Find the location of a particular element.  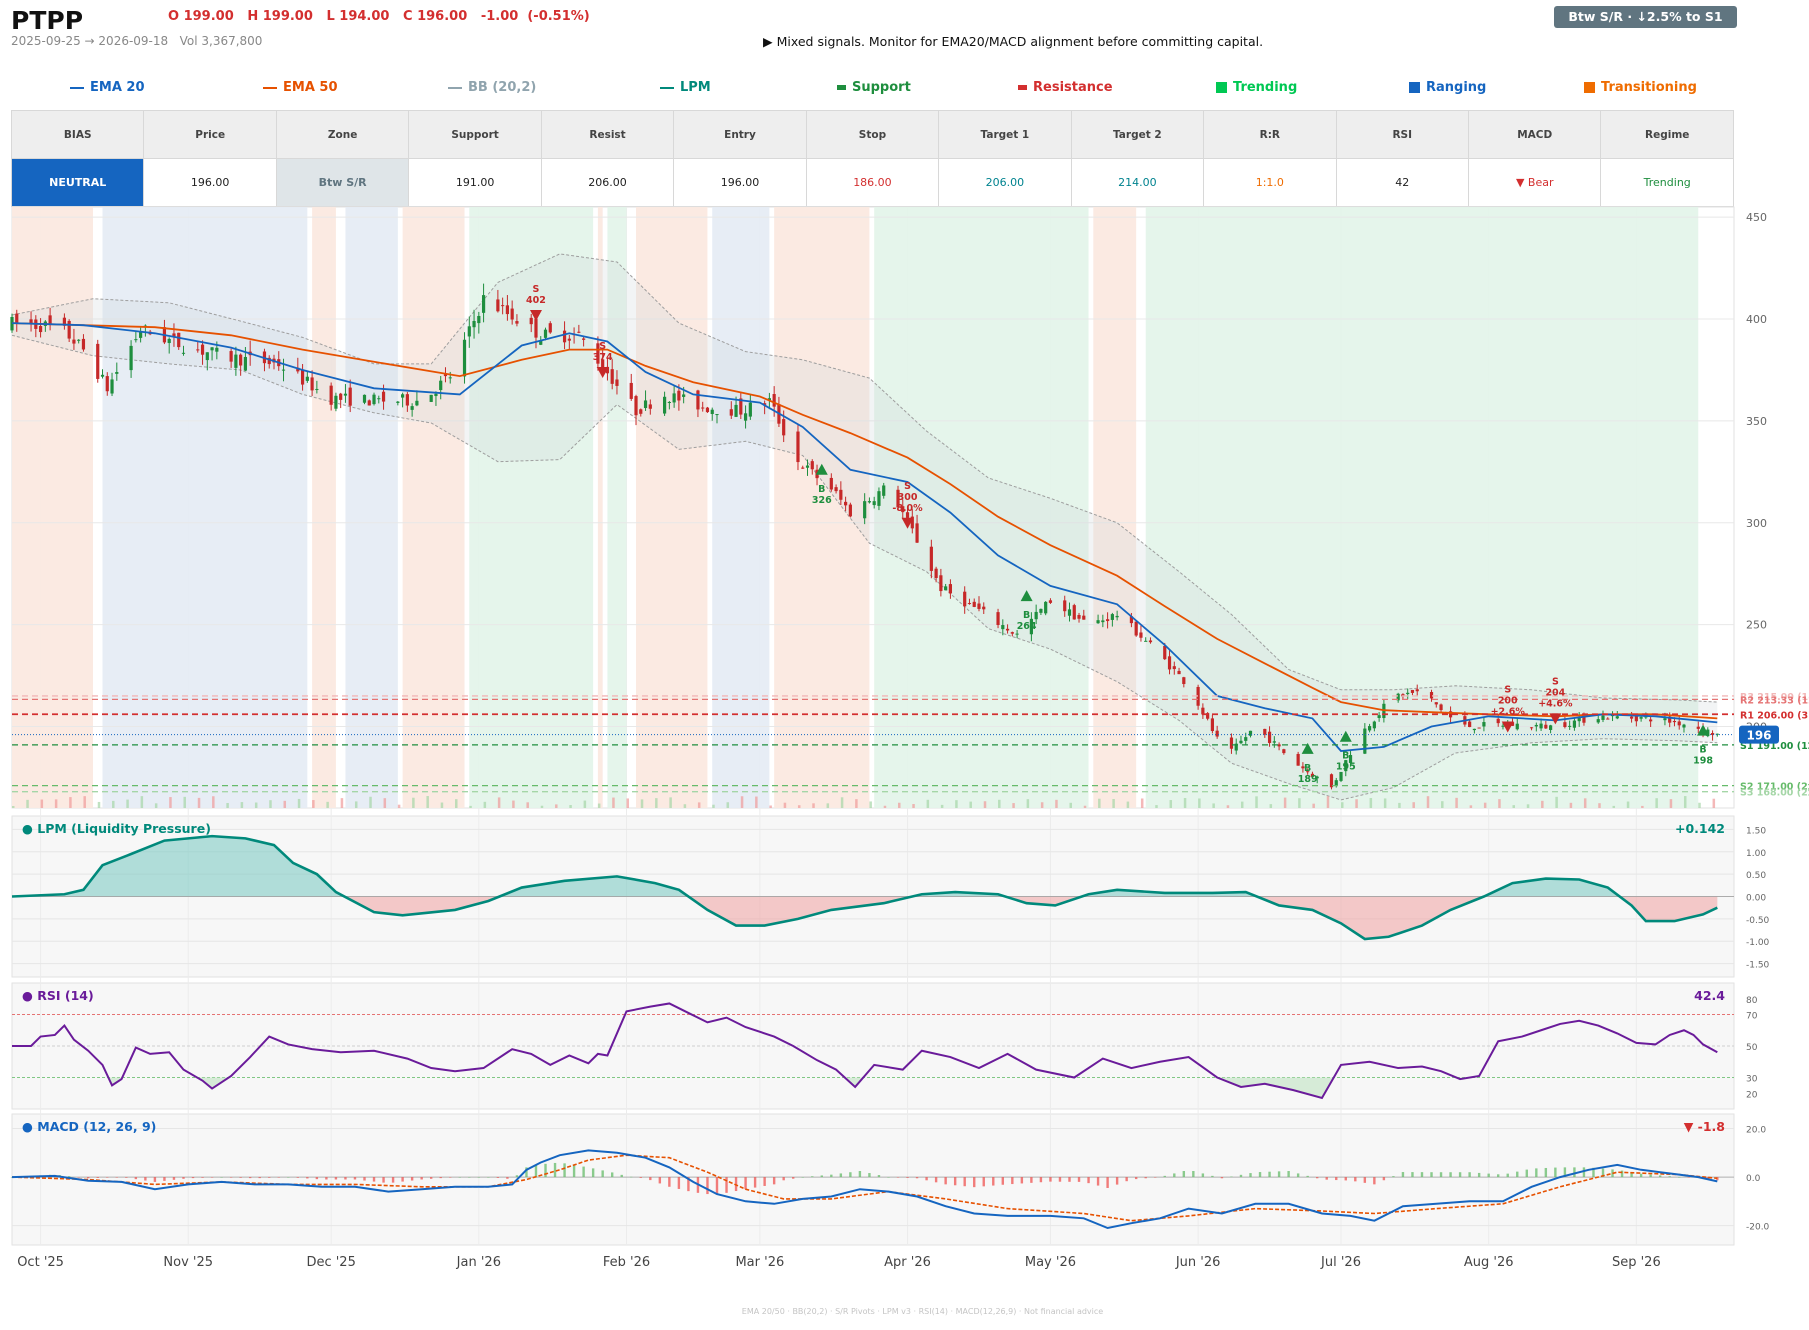

price-tick-label: 350 is located at coordinates (1756, 421).